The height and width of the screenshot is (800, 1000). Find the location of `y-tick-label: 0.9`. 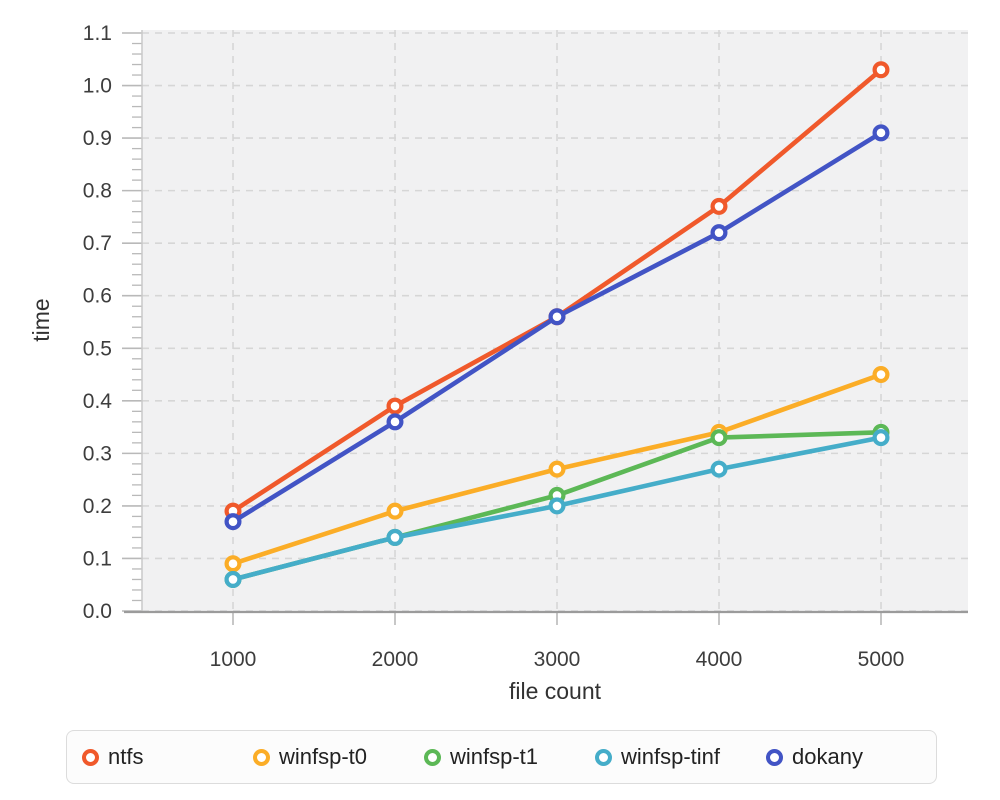

y-tick-label: 0.9 is located at coordinates (97, 138).